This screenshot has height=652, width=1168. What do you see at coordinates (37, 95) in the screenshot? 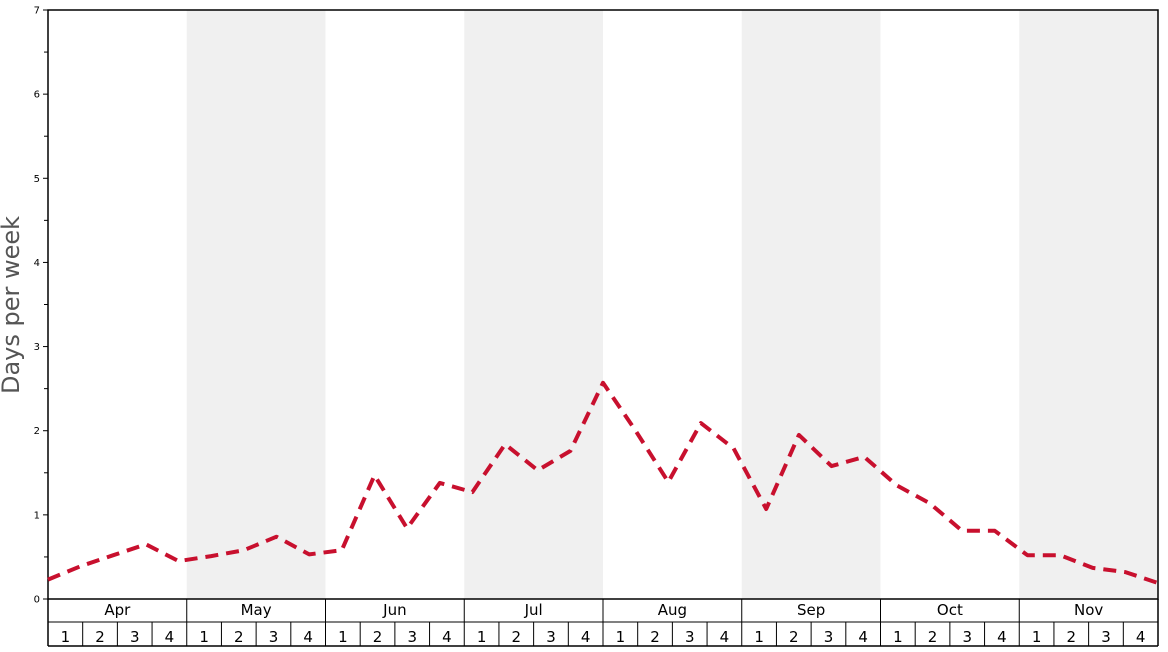
I see `y-tick-label: 6` at bounding box center [37, 95].